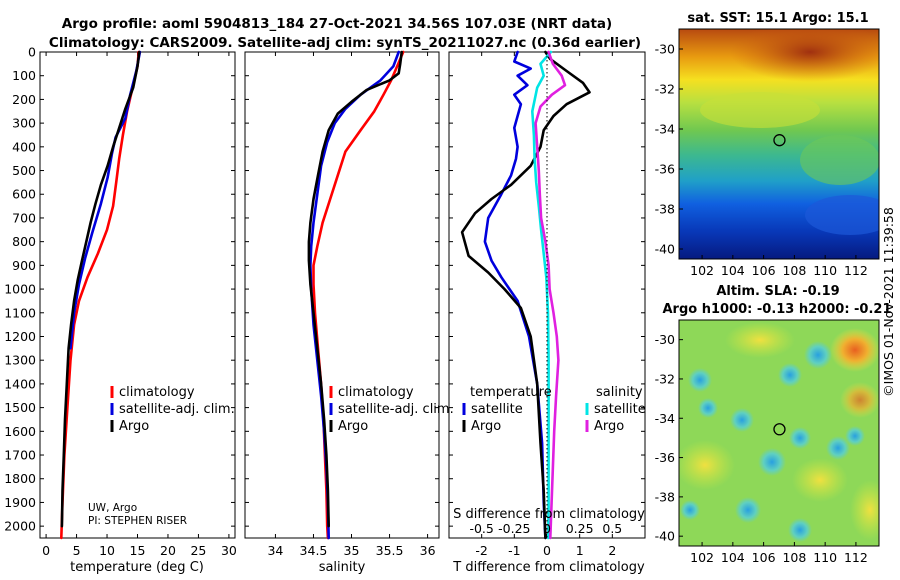 This screenshot has height=580, width=900. Describe the element at coordinates (733, 270) in the screenshot. I see `lon-tick-label: 104` at that location.